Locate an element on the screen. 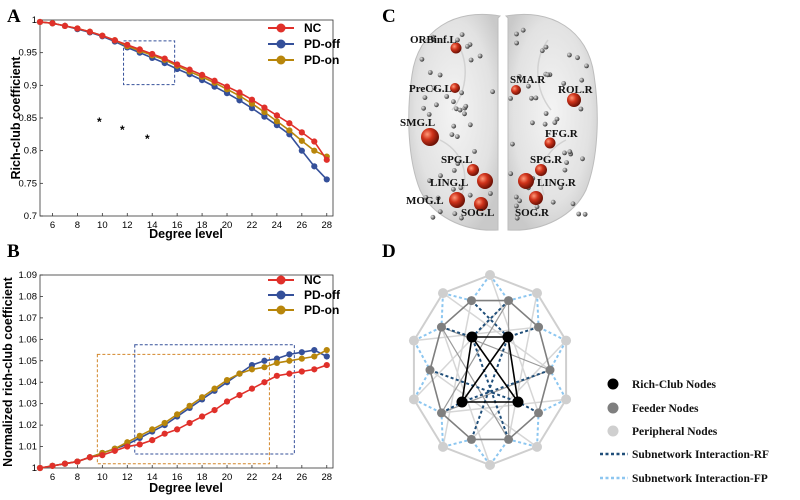 The height and width of the screenshot is (500, 800). legend-a-pd-on: PD-on is located at coordinates (303, 60).